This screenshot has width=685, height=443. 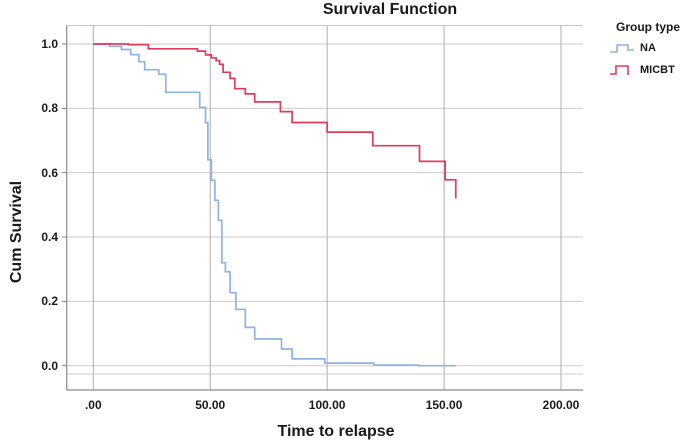 I want to click on y-axis-title: Cum Survival, so click(x=16, y=232).